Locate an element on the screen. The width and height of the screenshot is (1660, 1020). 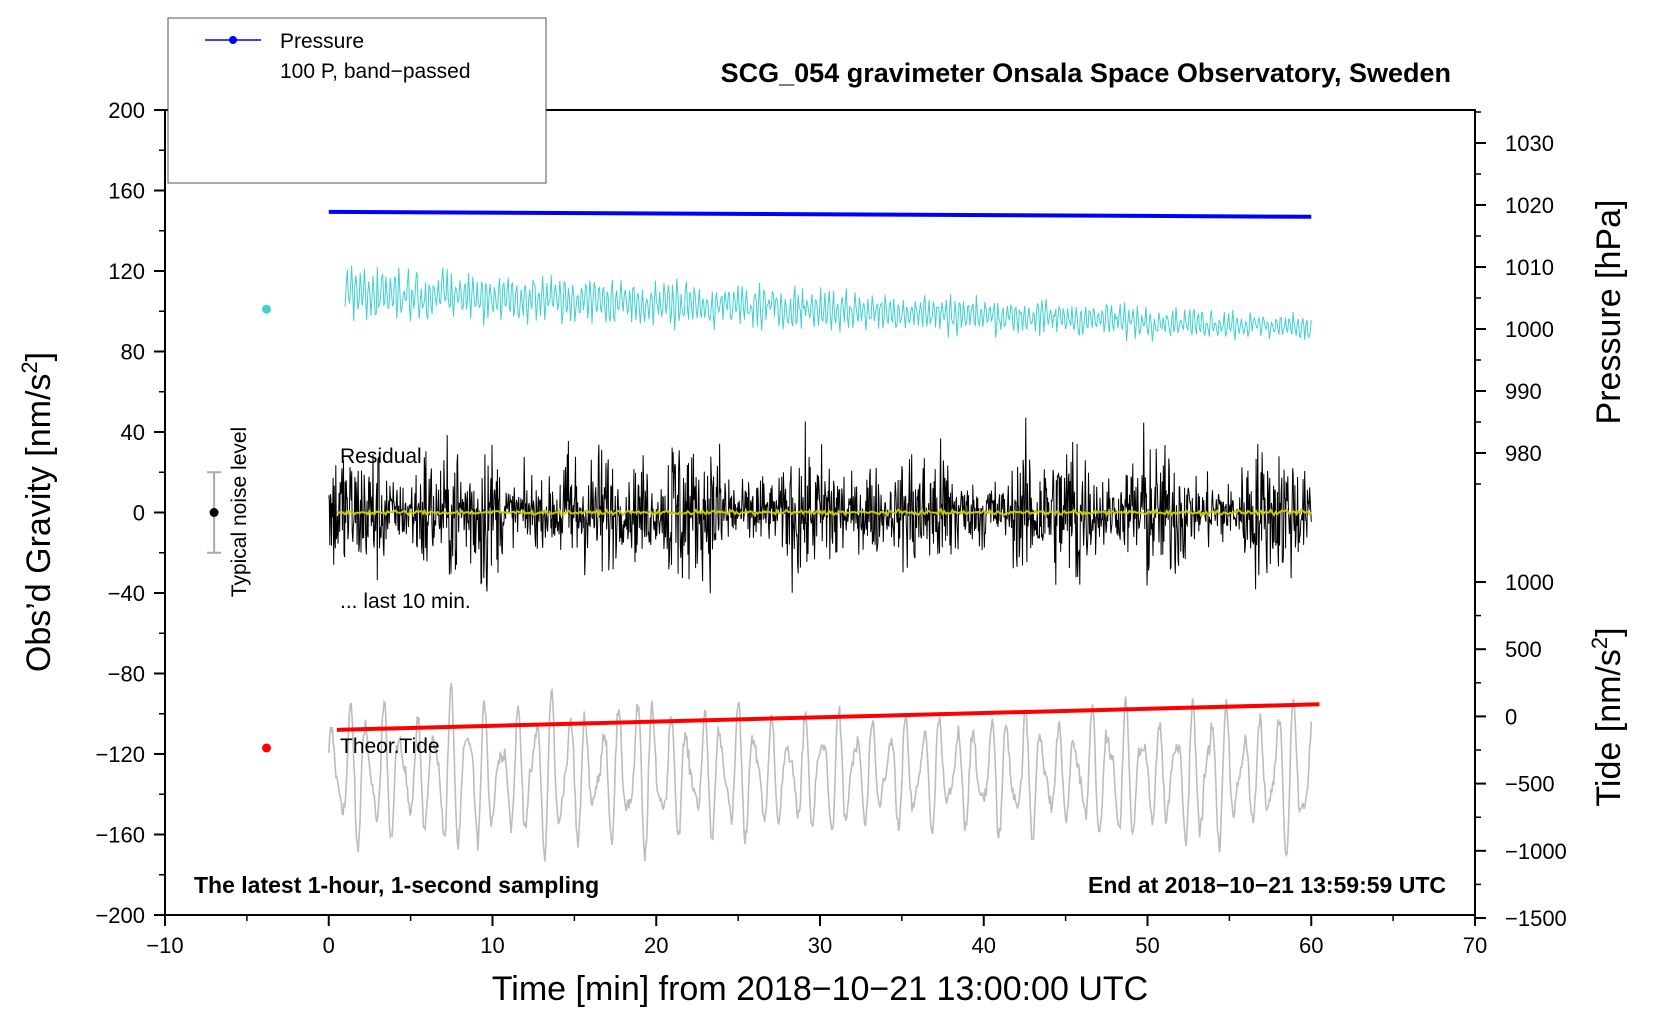
note-end-time: End at 2018−10−21 13:59:59 UTC is located at coordinates (1267, 885).